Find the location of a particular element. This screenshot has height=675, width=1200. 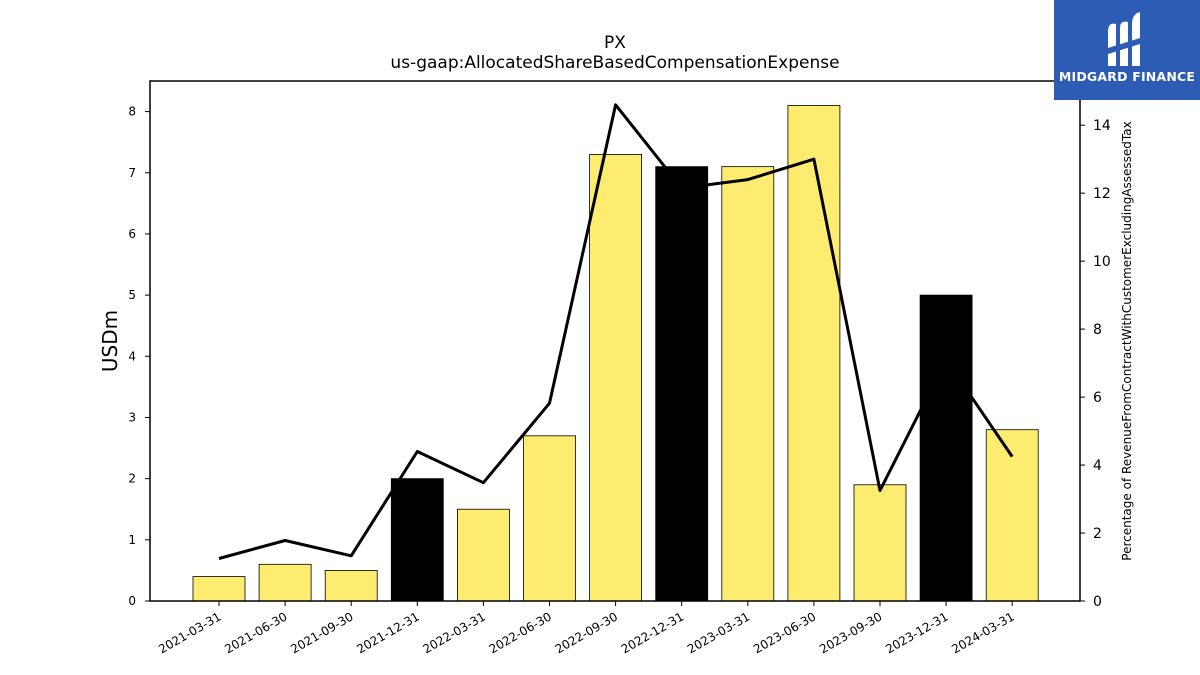

x-tick-label: 2022-06-30 is located at coordinates (520, 632).